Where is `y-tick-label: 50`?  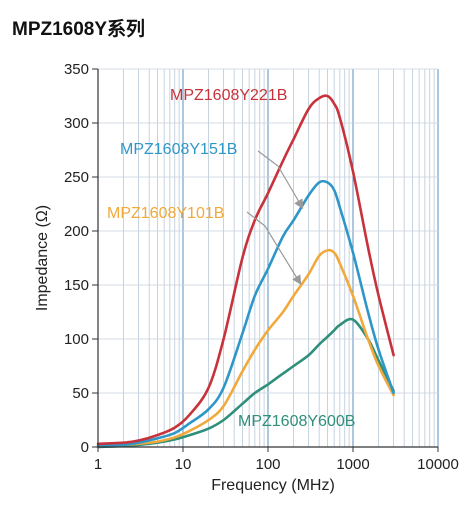
y-tick-label: 50 is located at coordinates (80, 393).